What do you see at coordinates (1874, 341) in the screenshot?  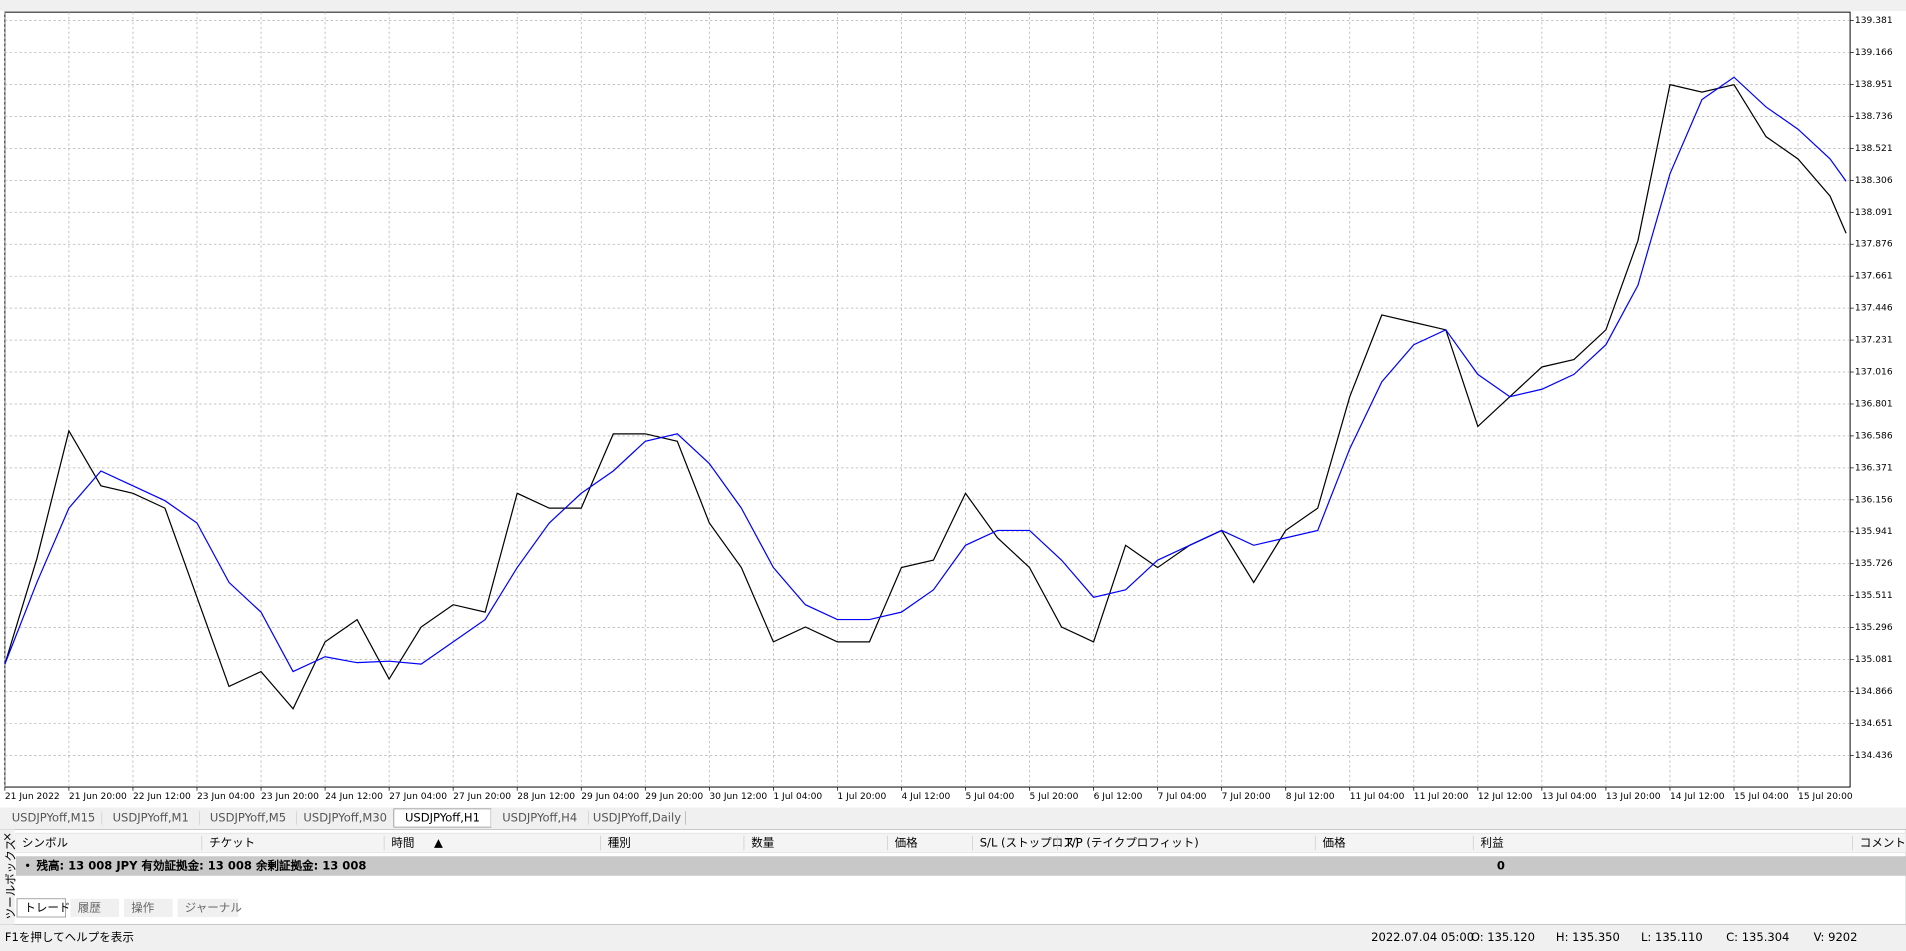 I see `y-tick-label: 137.231` at bounding box center [1874, 341].